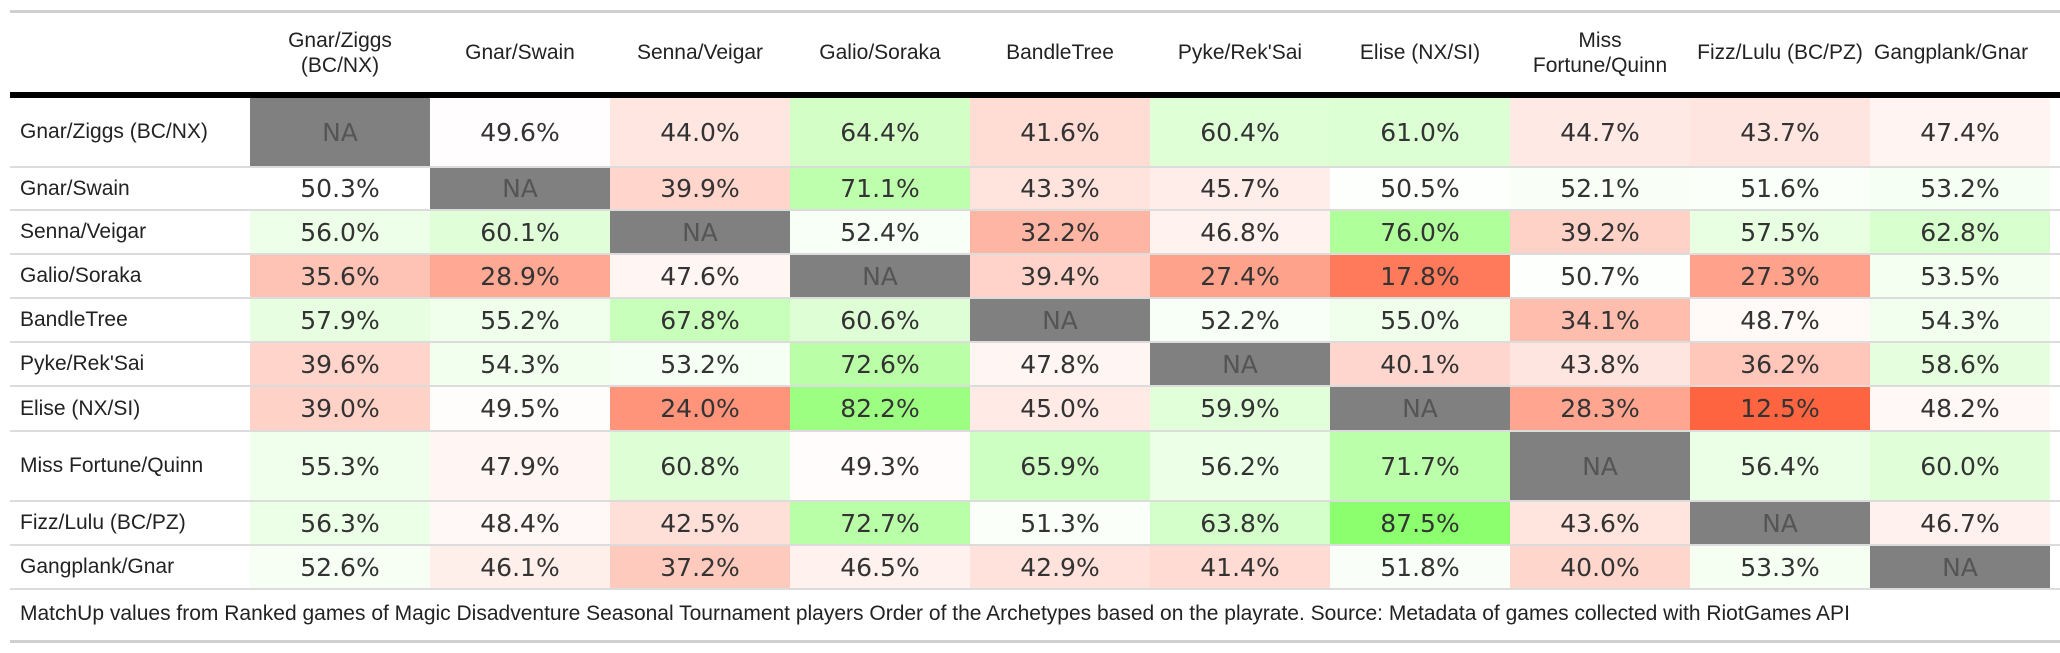  What do you see at coordinates (520, 364) in the screenshot?
I see `heatmap-cell: 54.3%` at bounding box center [520, 364].